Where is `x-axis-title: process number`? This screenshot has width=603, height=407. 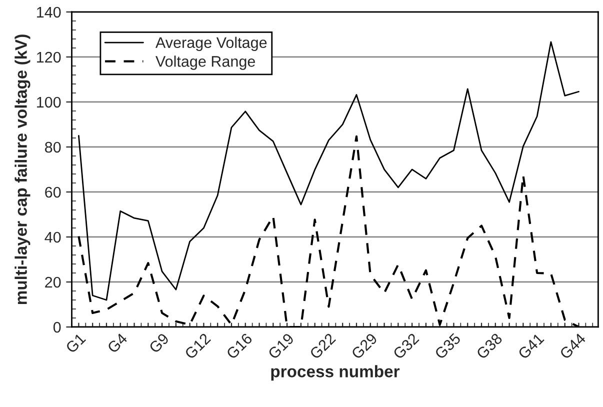
x-axis-title: process number is located at coordinates (335, 373).